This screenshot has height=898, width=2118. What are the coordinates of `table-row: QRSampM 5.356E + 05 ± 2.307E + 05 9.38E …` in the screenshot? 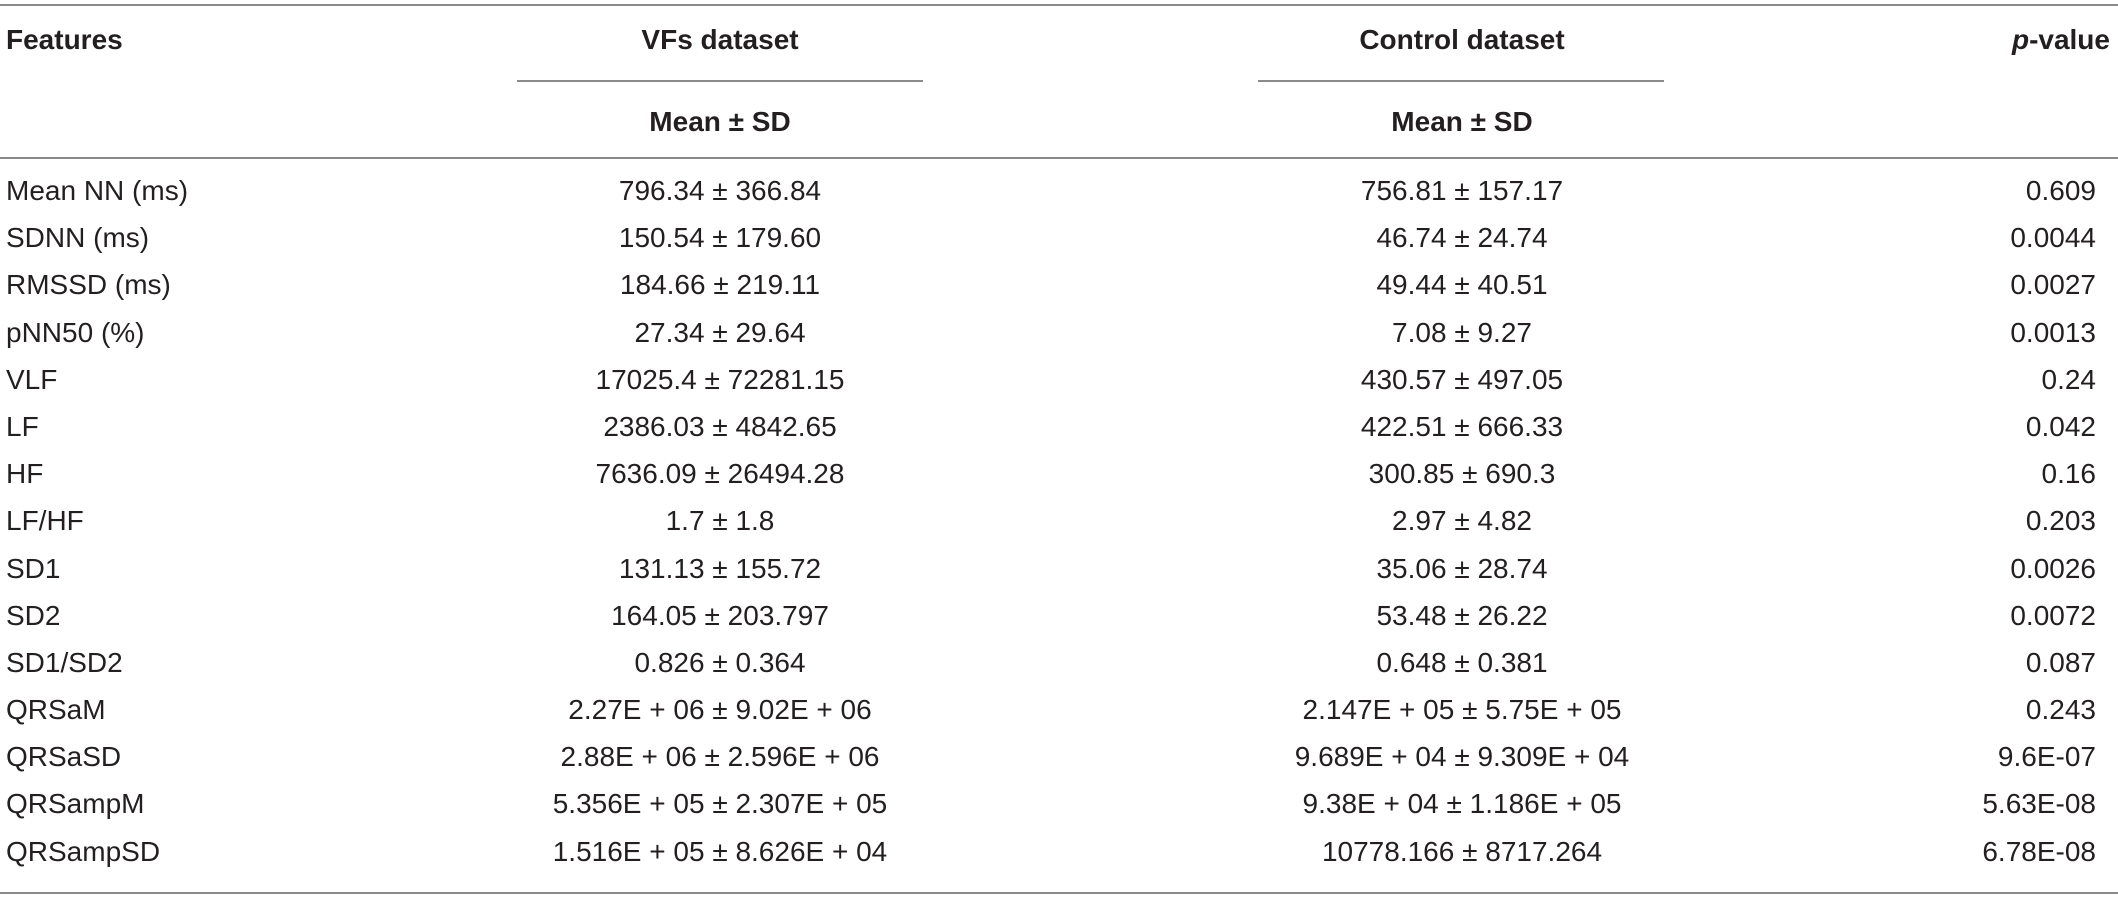 It's located at (1059, 804).